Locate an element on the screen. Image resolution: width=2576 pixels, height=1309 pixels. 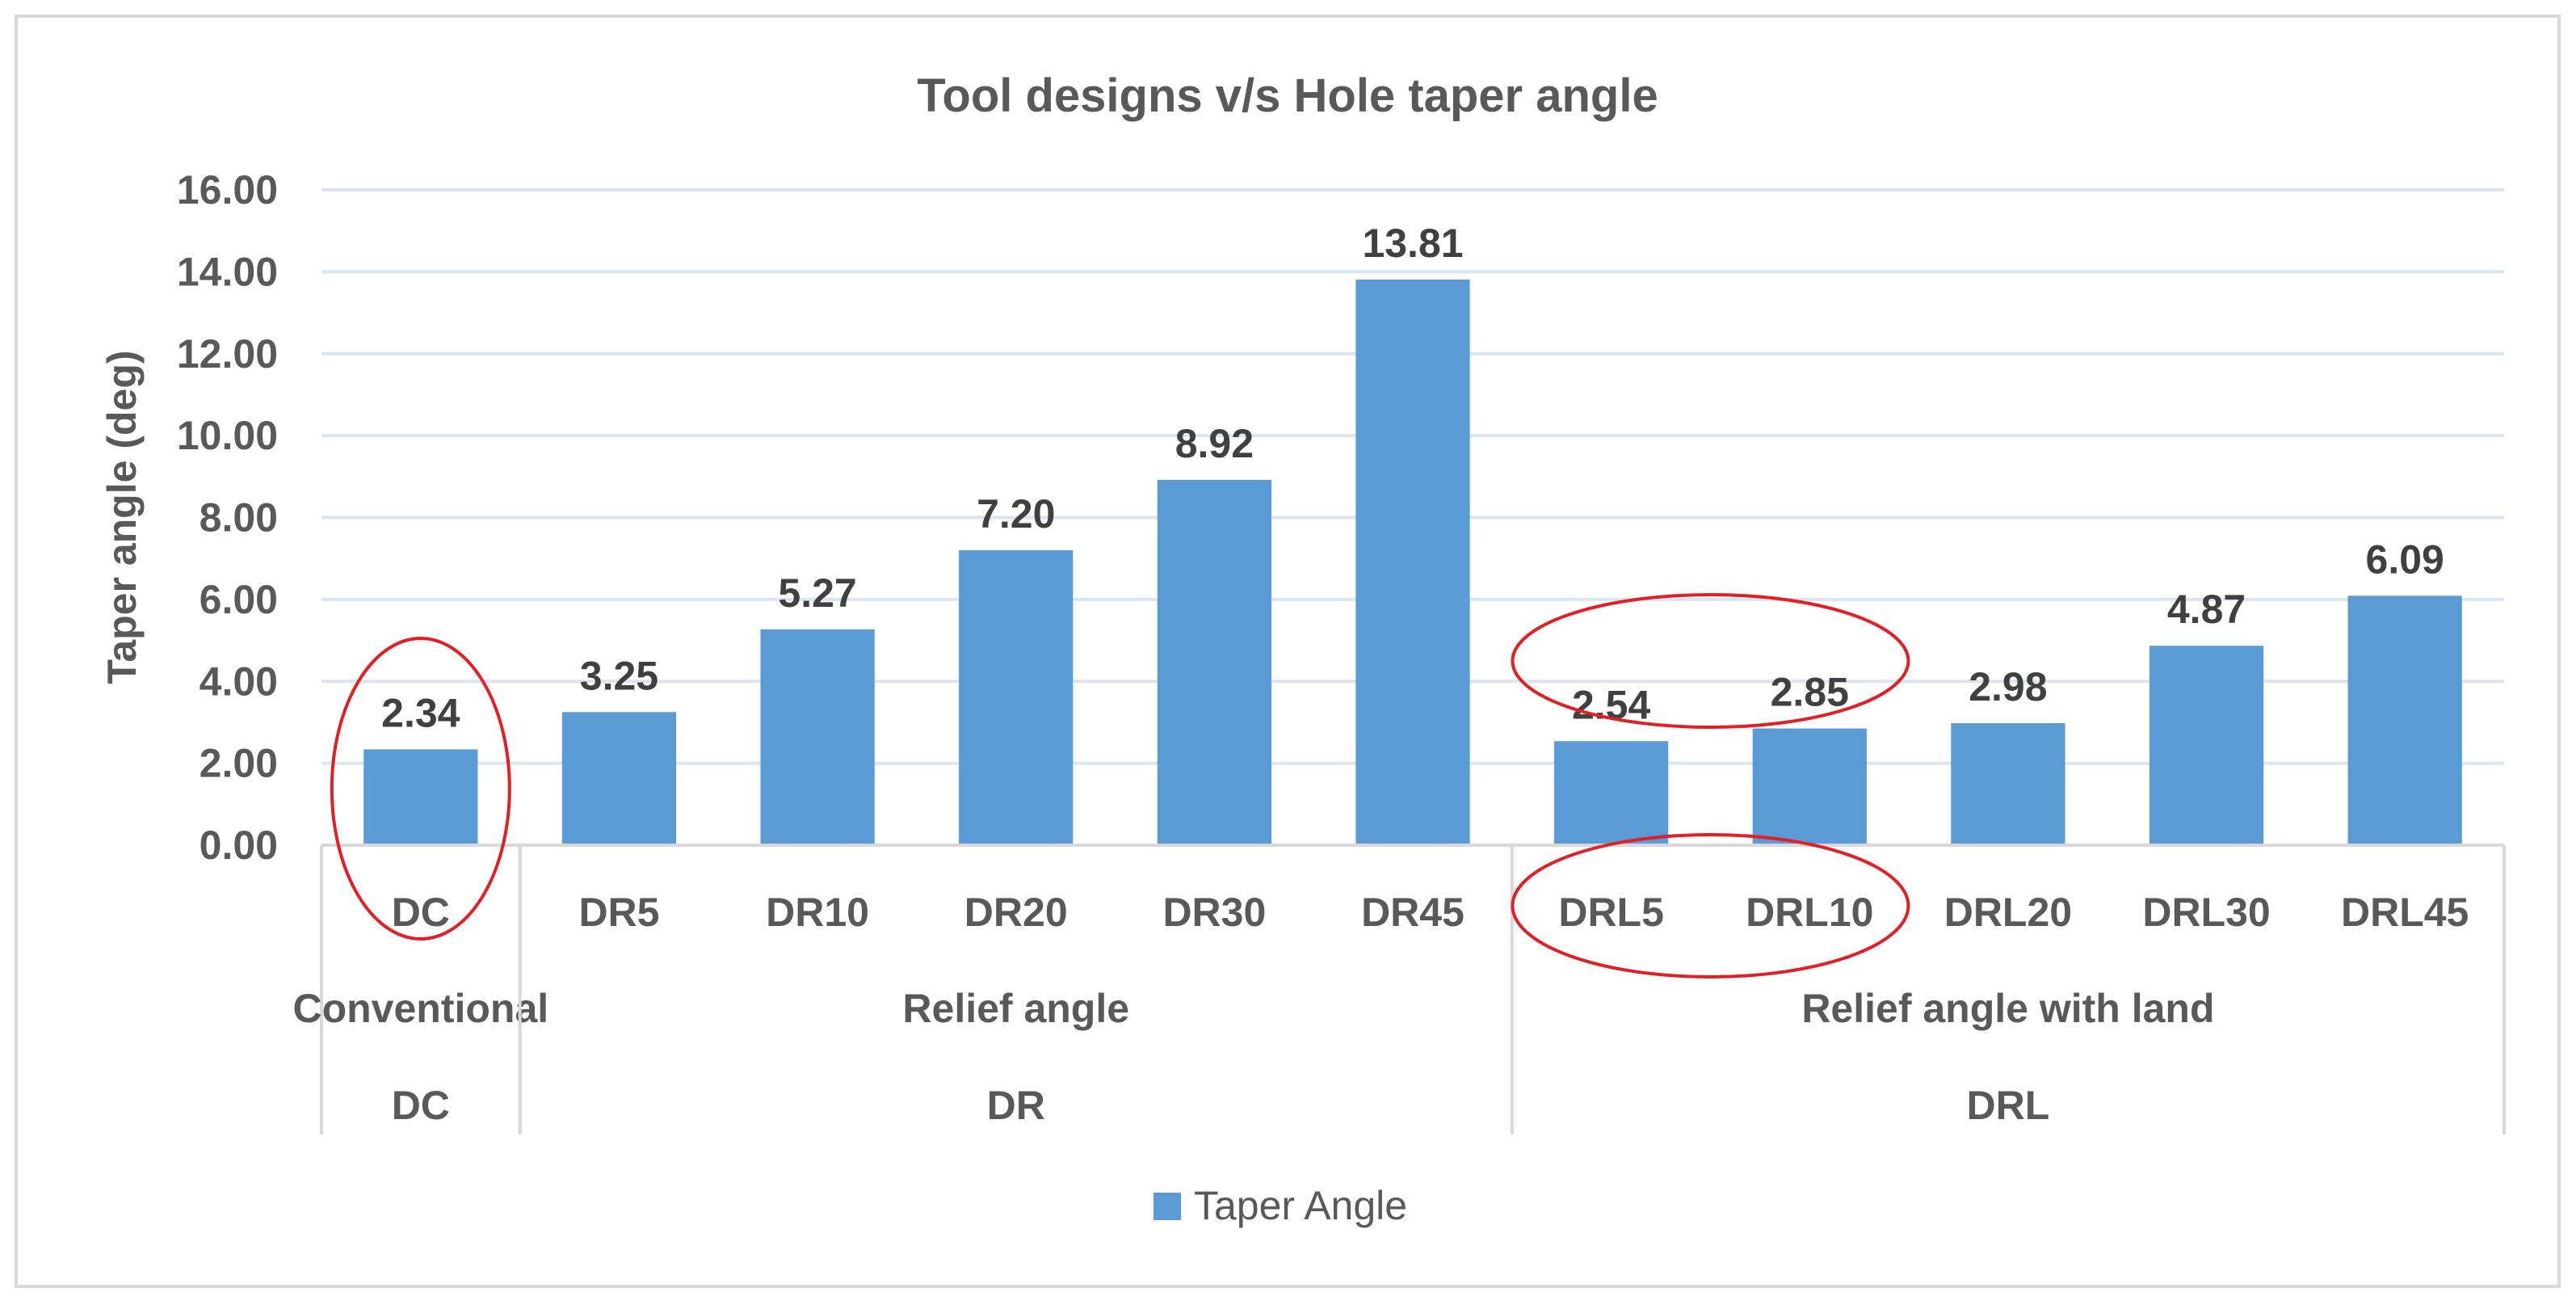
bar-dr30 is located at coordinates (1214, 662).